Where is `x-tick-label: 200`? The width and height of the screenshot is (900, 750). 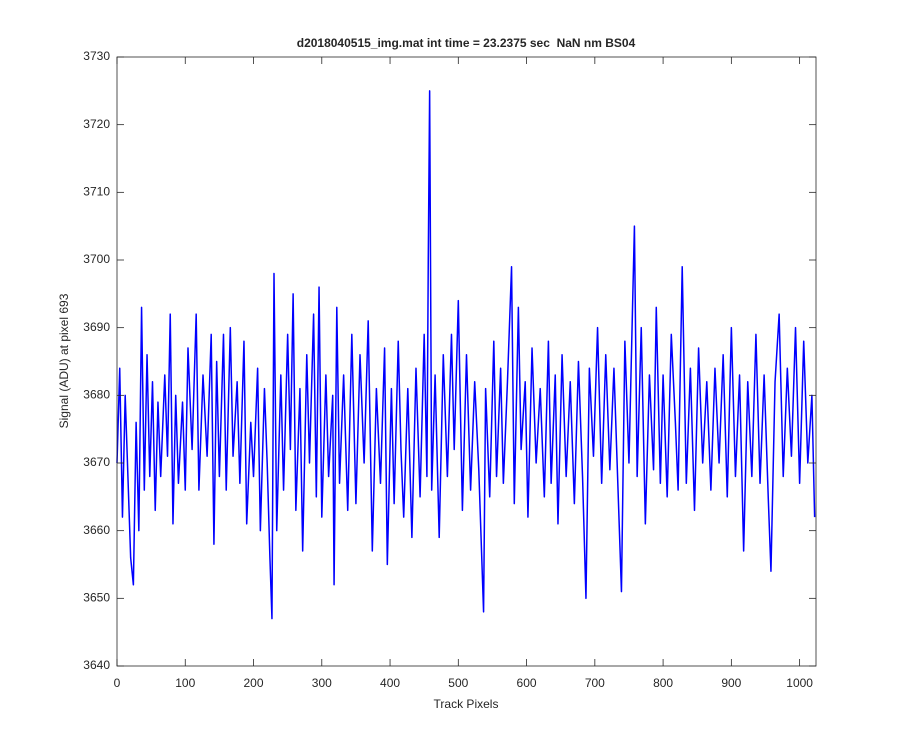 x-tick-label: 200 is located at coordinates (254, 683).